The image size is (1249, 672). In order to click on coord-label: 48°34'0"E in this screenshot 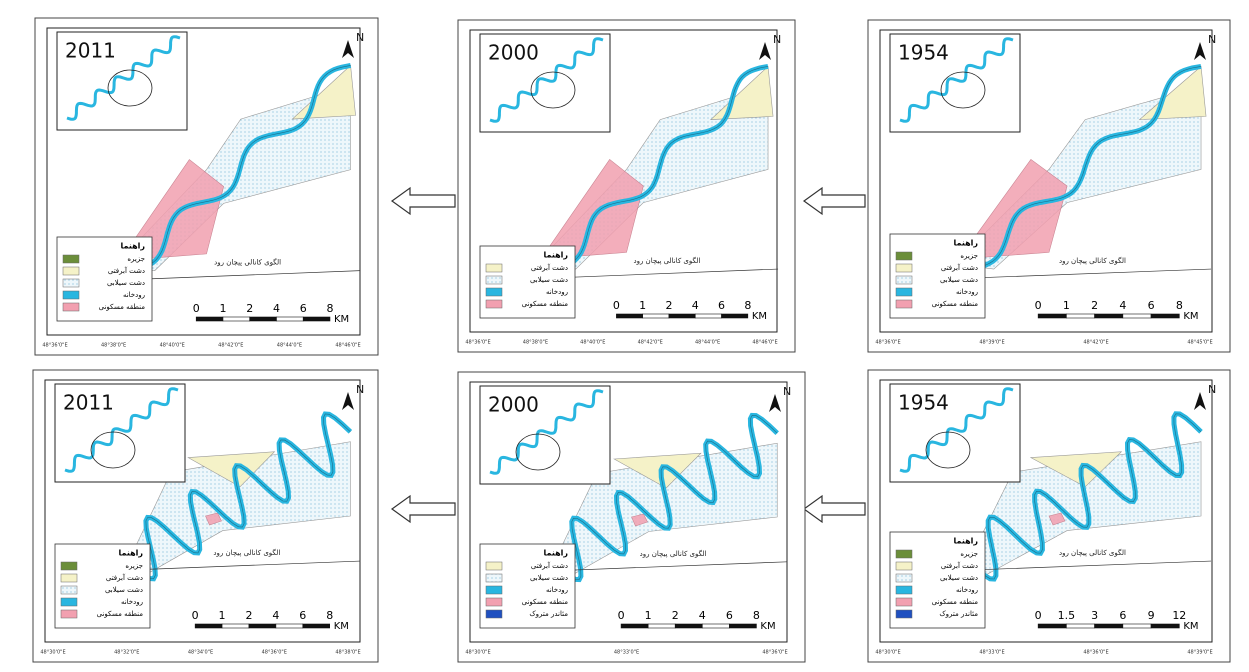, I will do `click(200, 653)`.